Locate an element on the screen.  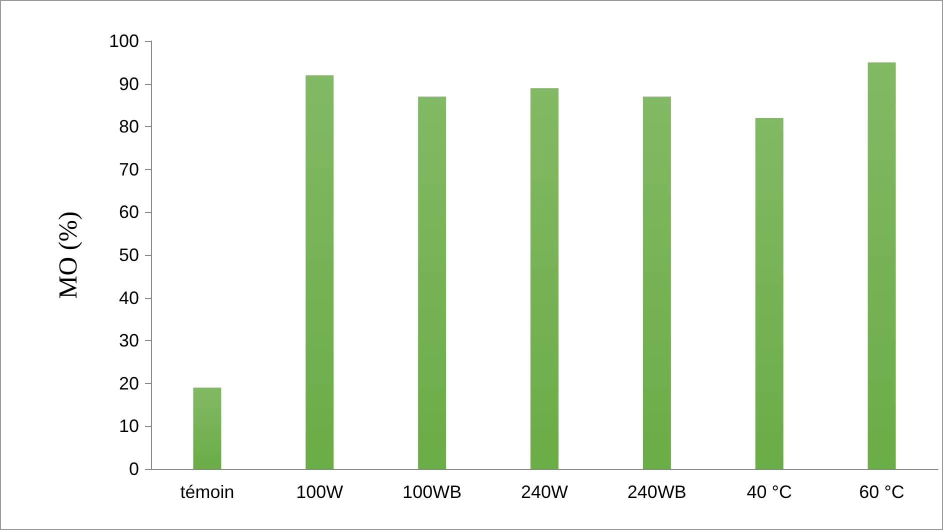
y-tick-label: 40 is located at coordinates (128, 298).